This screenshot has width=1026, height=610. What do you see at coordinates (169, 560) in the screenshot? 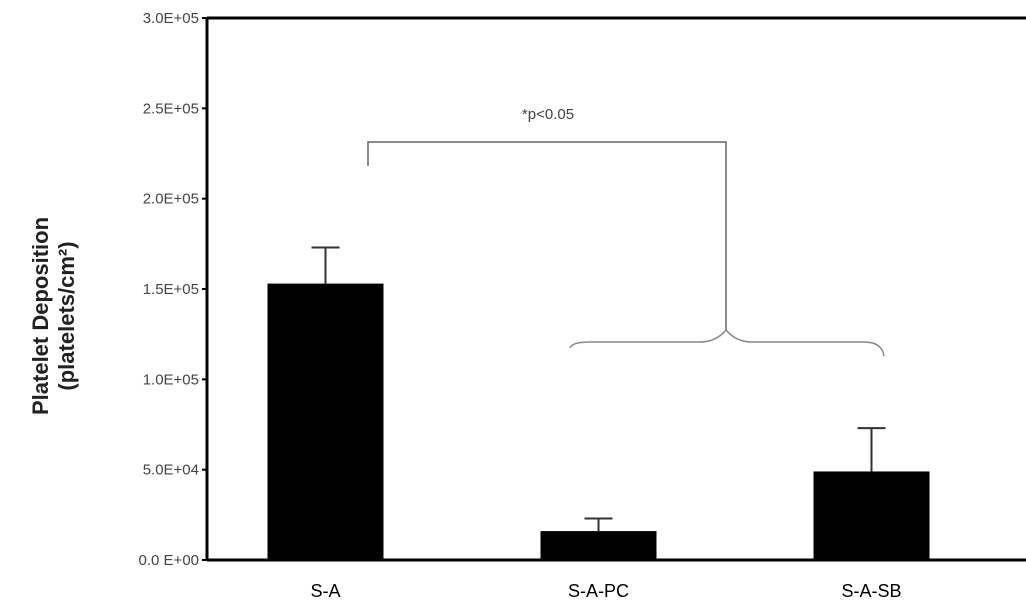
I see `y-tick-label: 0.0 E+00` at bounding box center [169, 560].